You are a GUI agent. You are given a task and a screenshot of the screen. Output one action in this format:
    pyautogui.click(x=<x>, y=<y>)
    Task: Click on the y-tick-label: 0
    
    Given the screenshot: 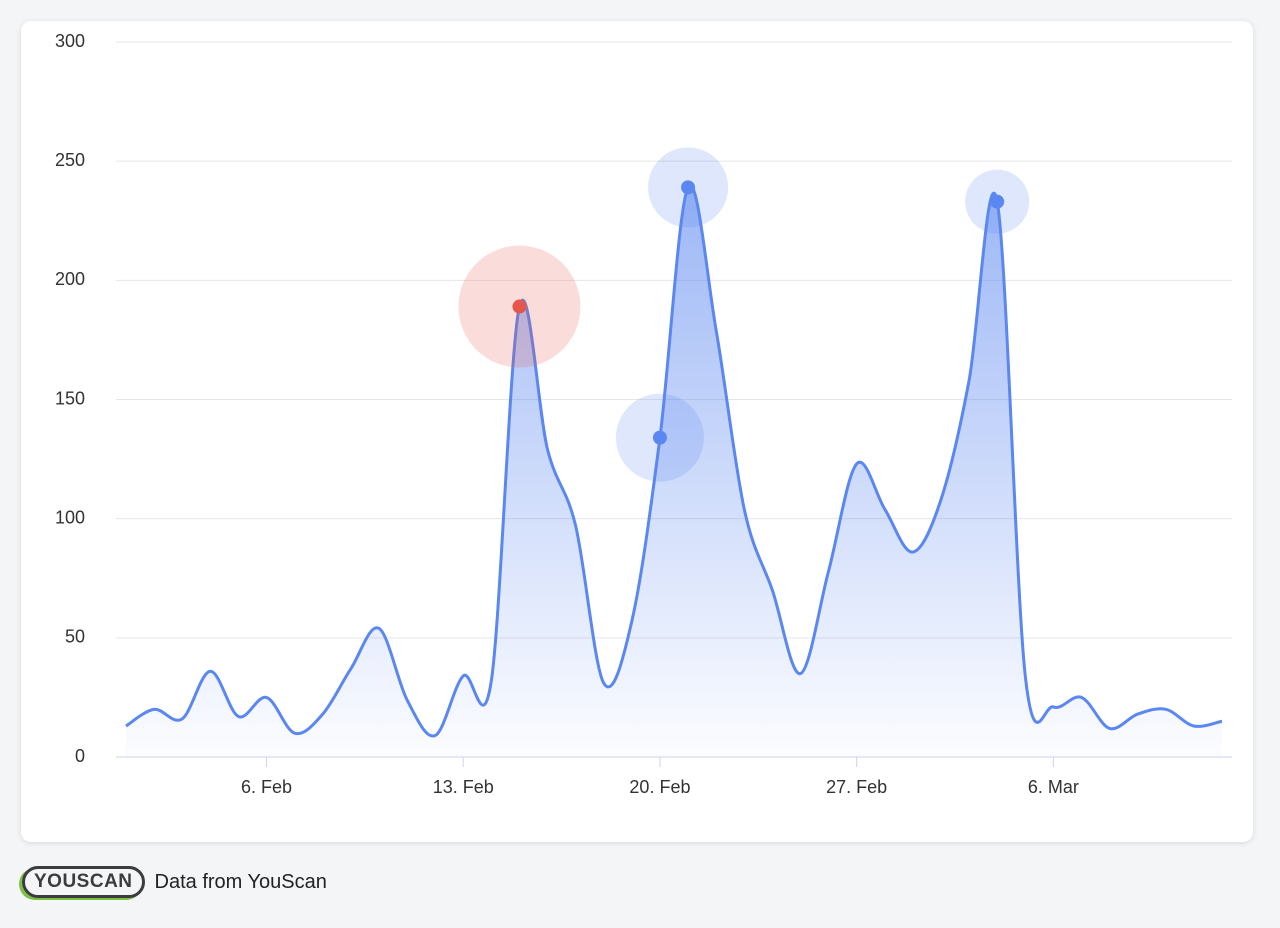 What is the action you would take?
    pyautogui.click(x=80, y=756)
    